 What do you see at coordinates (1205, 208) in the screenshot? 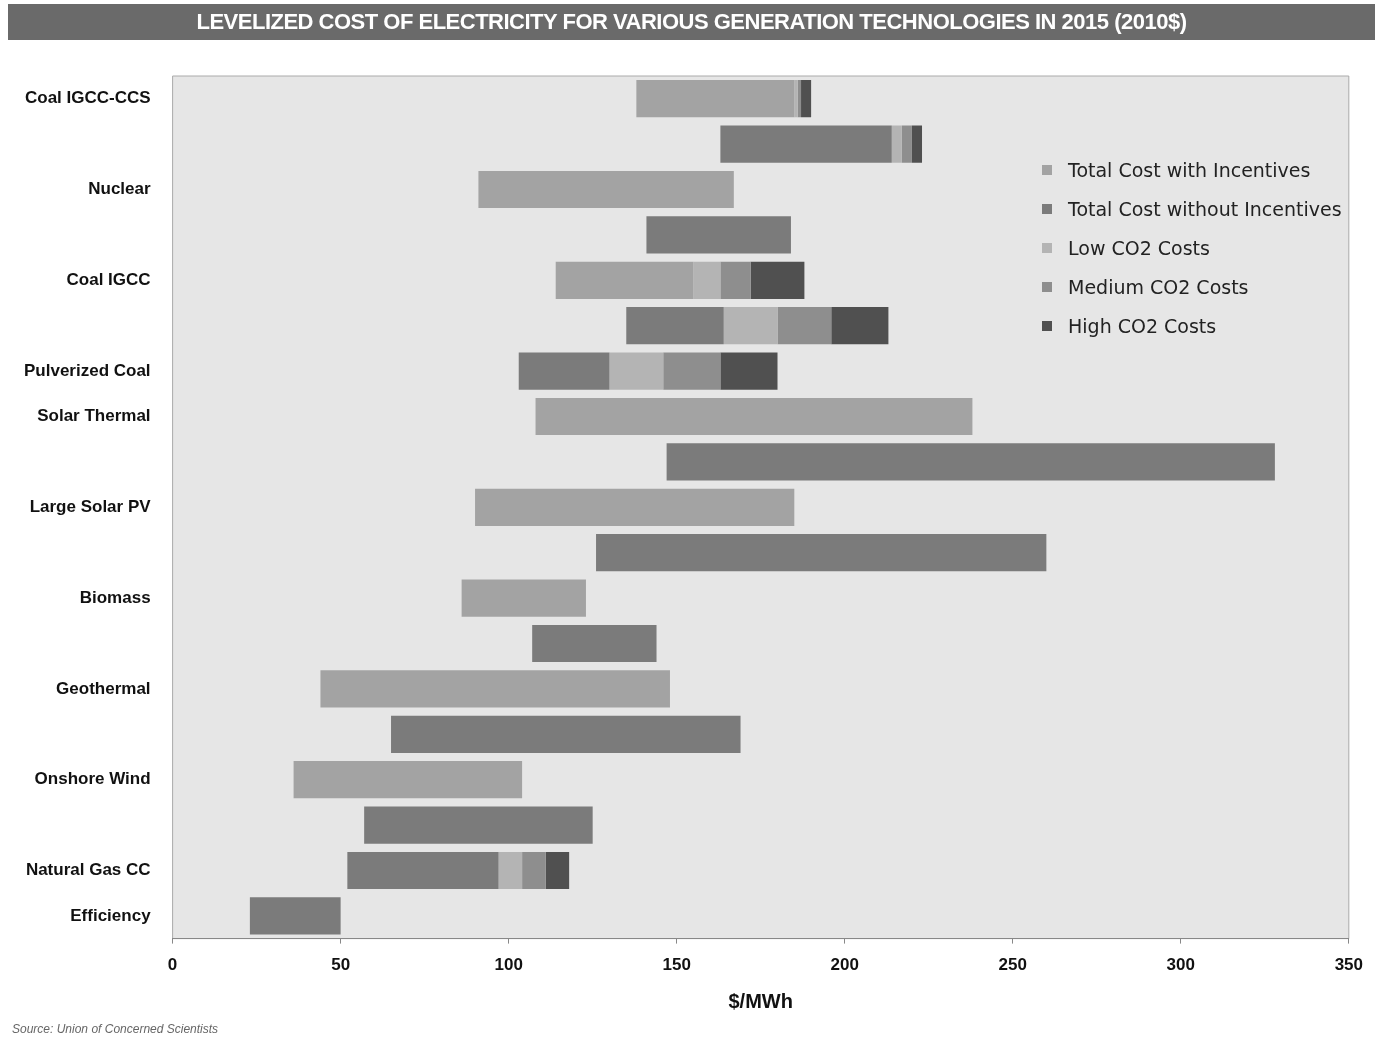
I see `legend-label: Total Cost without Incentives` at bounding box center [1205, 208].